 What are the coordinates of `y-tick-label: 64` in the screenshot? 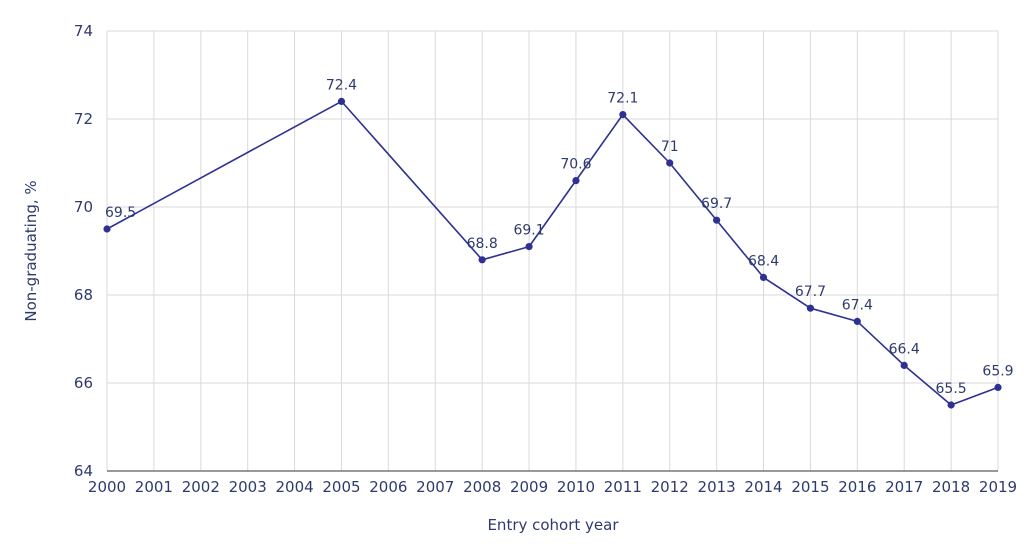 It's located at (83, 471).